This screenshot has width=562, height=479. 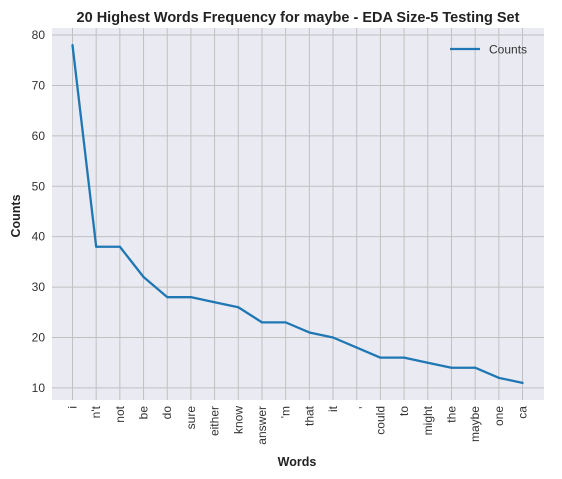 I want to click on x-tick-label: be, so click(x=144, y=413).